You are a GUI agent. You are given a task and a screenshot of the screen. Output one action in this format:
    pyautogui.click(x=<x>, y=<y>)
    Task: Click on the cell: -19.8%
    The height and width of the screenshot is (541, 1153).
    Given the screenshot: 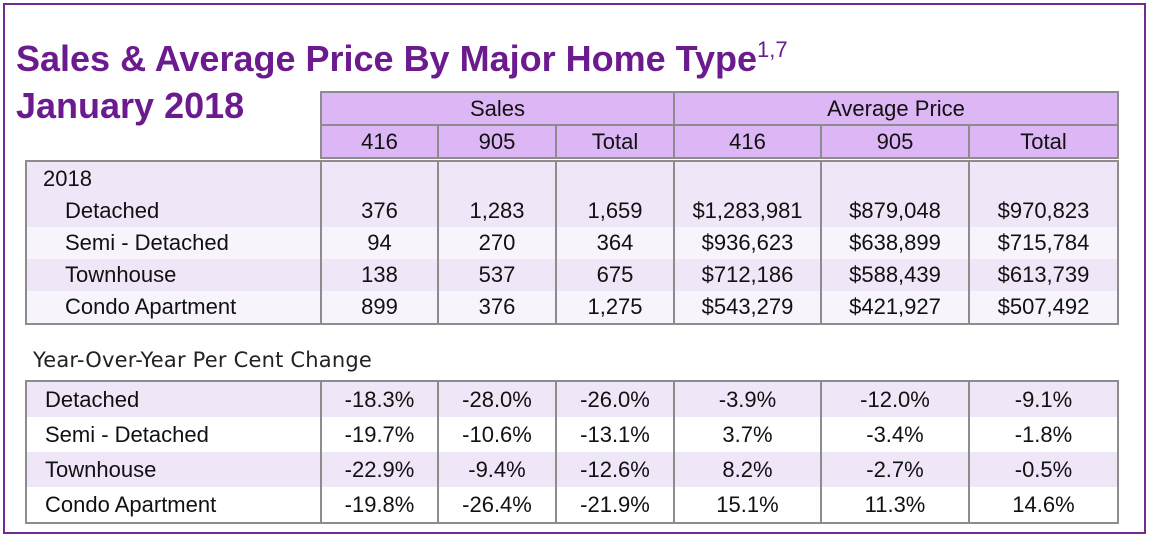 What is the action you would take?
    pyautogui.click(x=379, y=505)
    